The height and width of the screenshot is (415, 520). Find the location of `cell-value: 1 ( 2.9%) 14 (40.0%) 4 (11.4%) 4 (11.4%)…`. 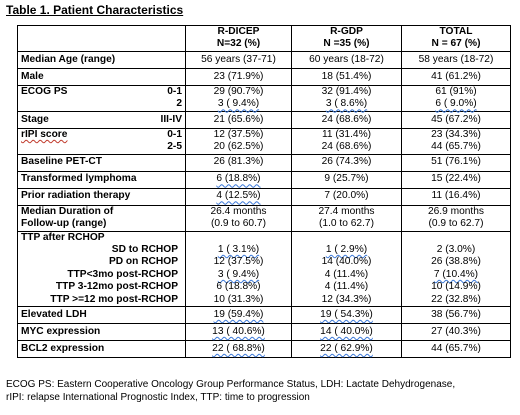

cell-value: 1 ( 2.9%) 14 (40.0%) 4 (11.4%) 4 (11.4%)… is located at coordinates (346, 269).